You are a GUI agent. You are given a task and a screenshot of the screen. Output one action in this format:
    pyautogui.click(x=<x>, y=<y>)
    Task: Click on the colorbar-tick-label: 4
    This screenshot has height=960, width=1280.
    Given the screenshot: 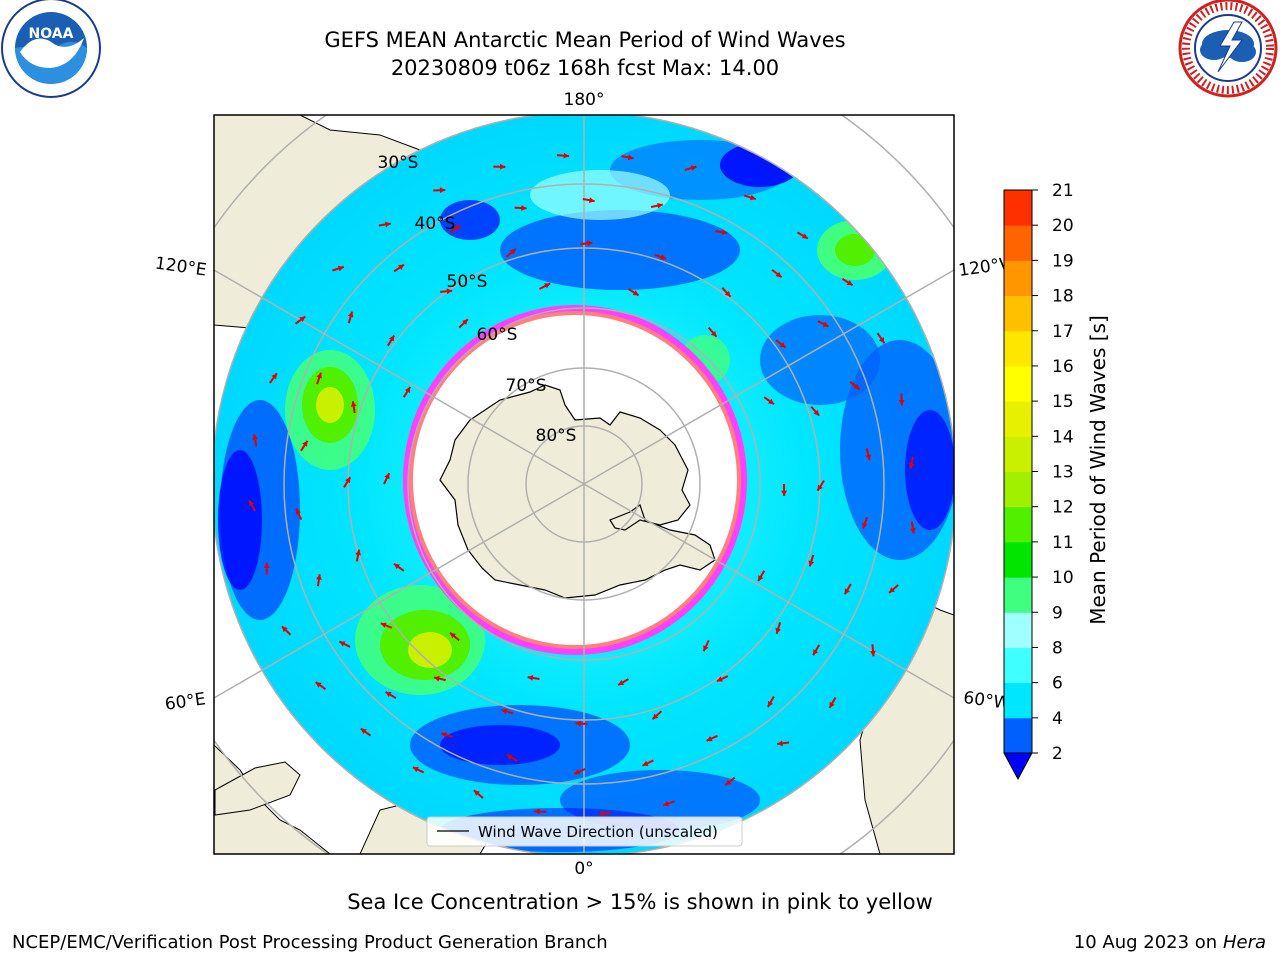 What is the action you would take?
    pyautogui.click(x=1057, y=719)
    